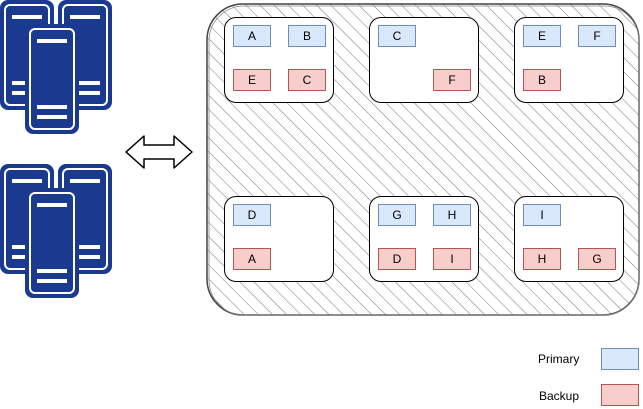  Describe the element at coordinates (597, 259) in the screenshot. I see `backup-partition: G` at that location.